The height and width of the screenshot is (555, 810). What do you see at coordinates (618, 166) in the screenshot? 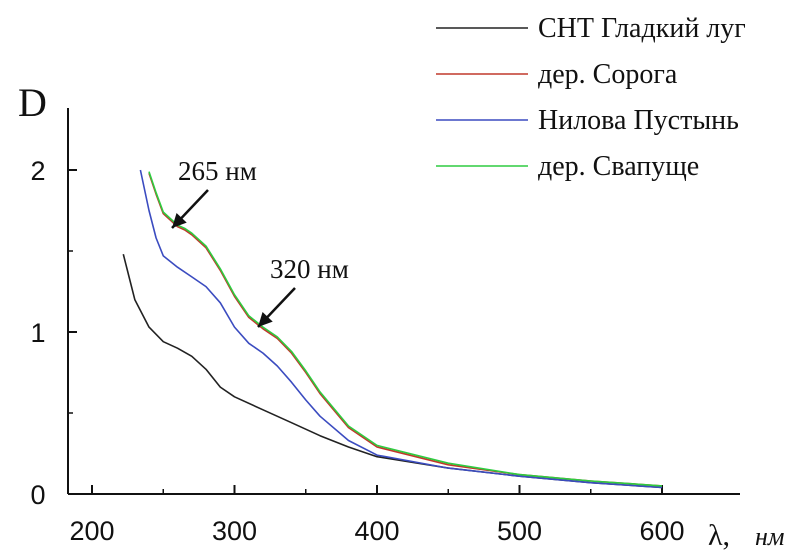
I see `legend-label: дер. Свапуще` at bounding box center [618, 166].